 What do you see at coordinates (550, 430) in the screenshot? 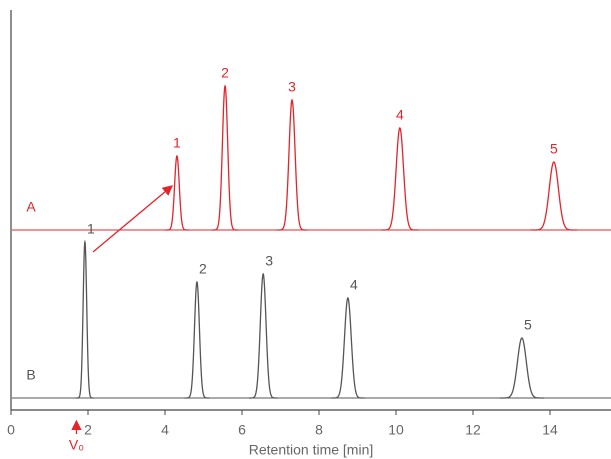
I see `x-tick-label: 14` at bounding box center [550, 430].